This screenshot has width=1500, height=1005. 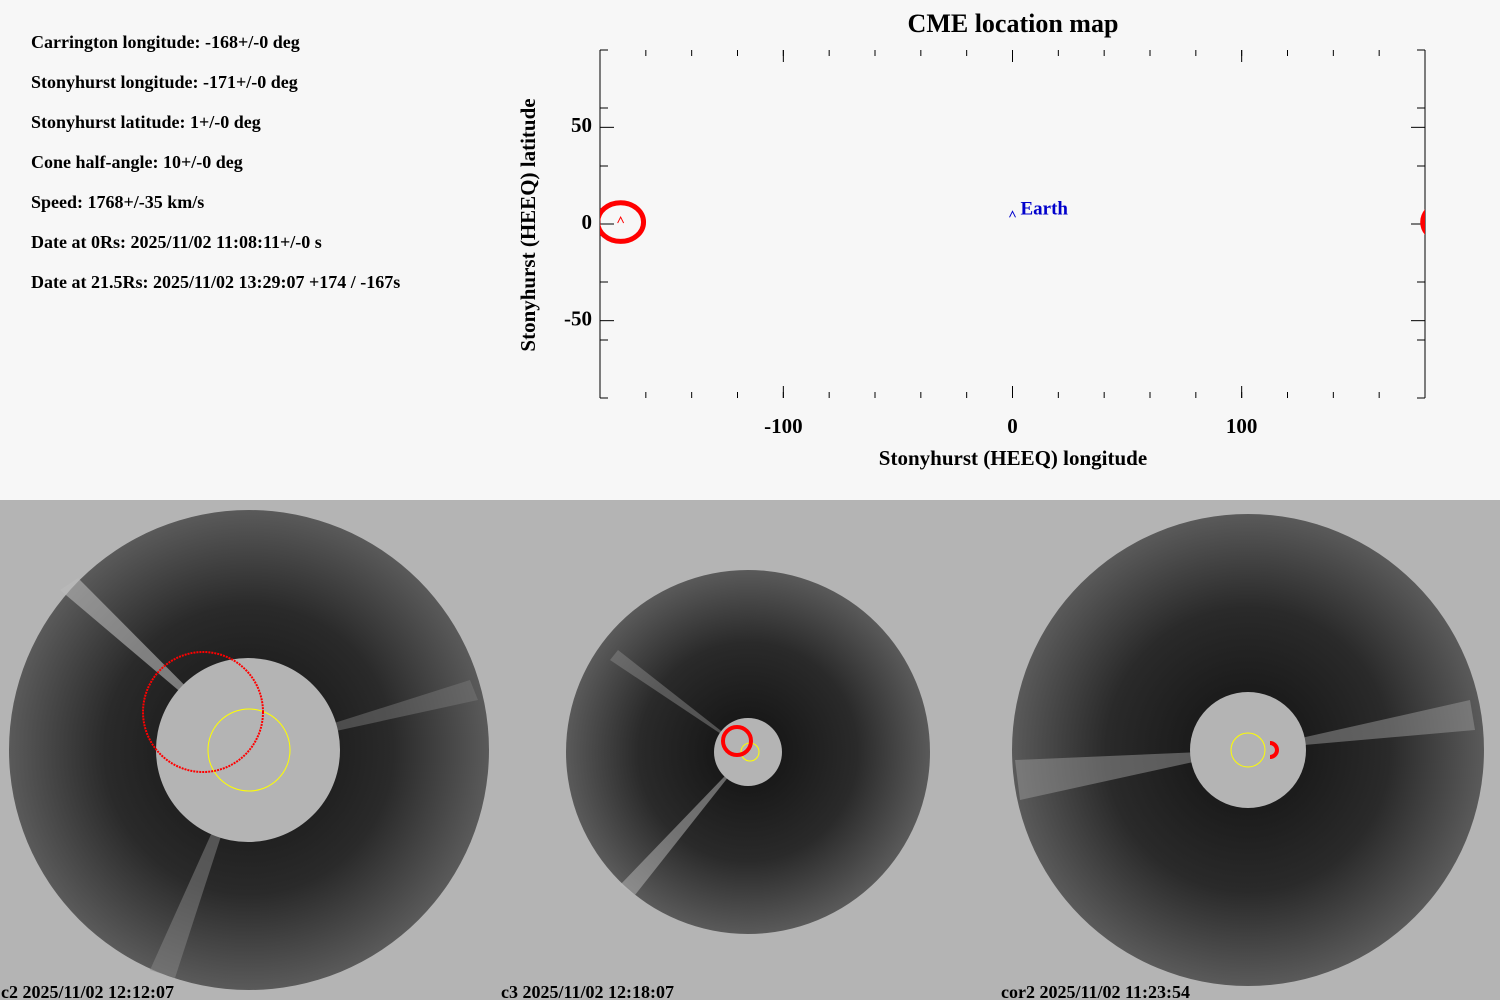 What do you see at coordinates (1248, 750) in the screenshot?
I see `cor2-image` at bounding box center [1248, 750].